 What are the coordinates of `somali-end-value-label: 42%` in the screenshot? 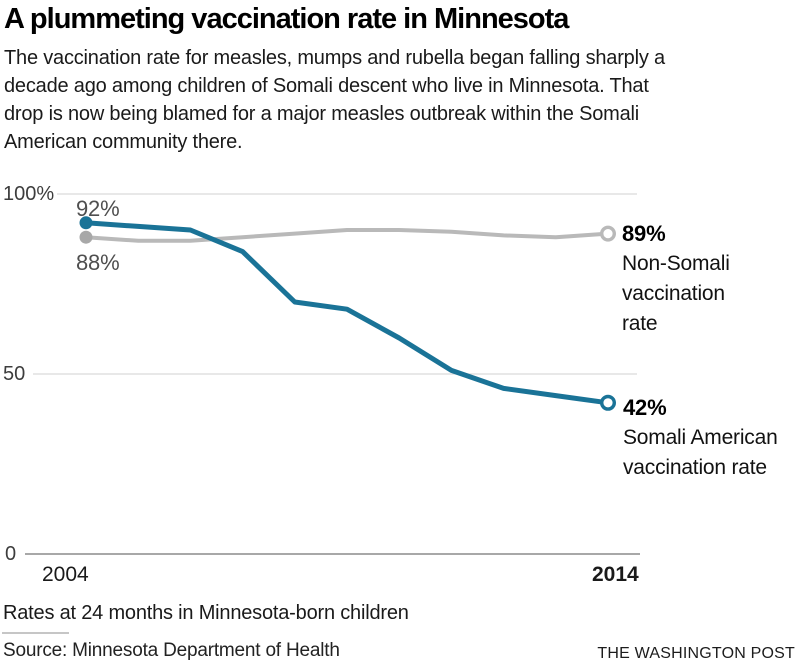 It's located at (645, 407).